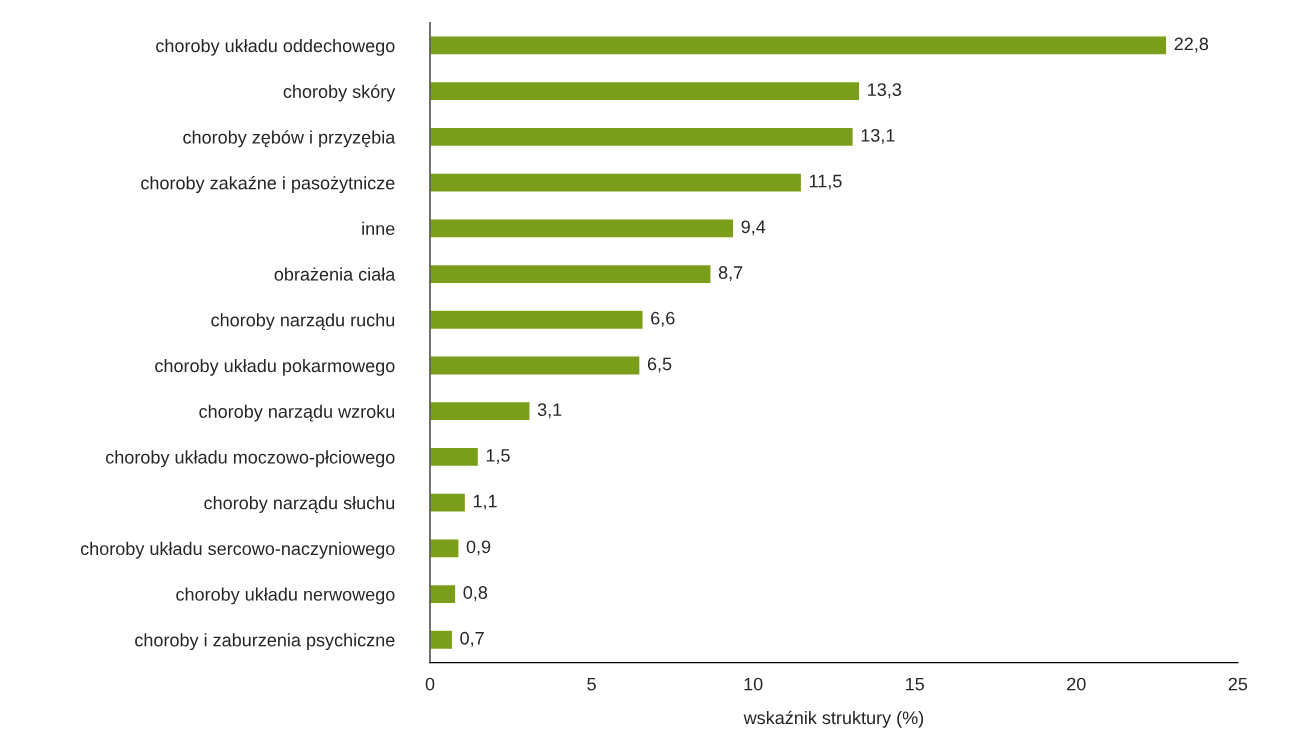 The width and height of the screenshot is (1303, 753). What do you see at coordinates (1191, 45) in the screenshot?
I see `data-label: 22,8` at bounding box center [1191, 45].